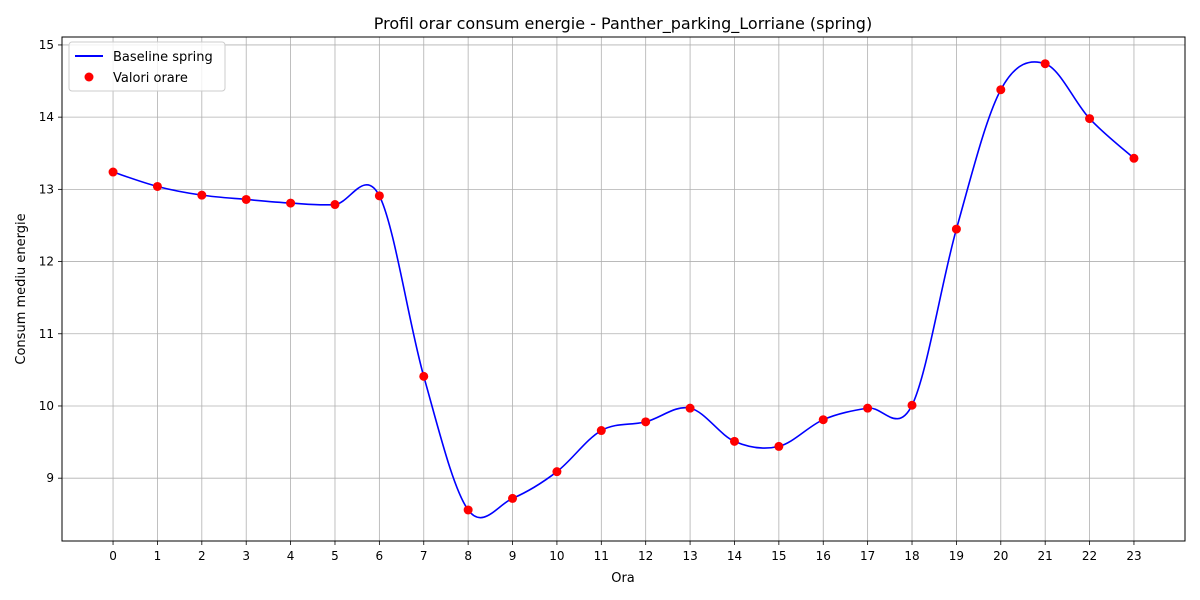  I want to click on x-tick-label: 15, so click(778, 556).